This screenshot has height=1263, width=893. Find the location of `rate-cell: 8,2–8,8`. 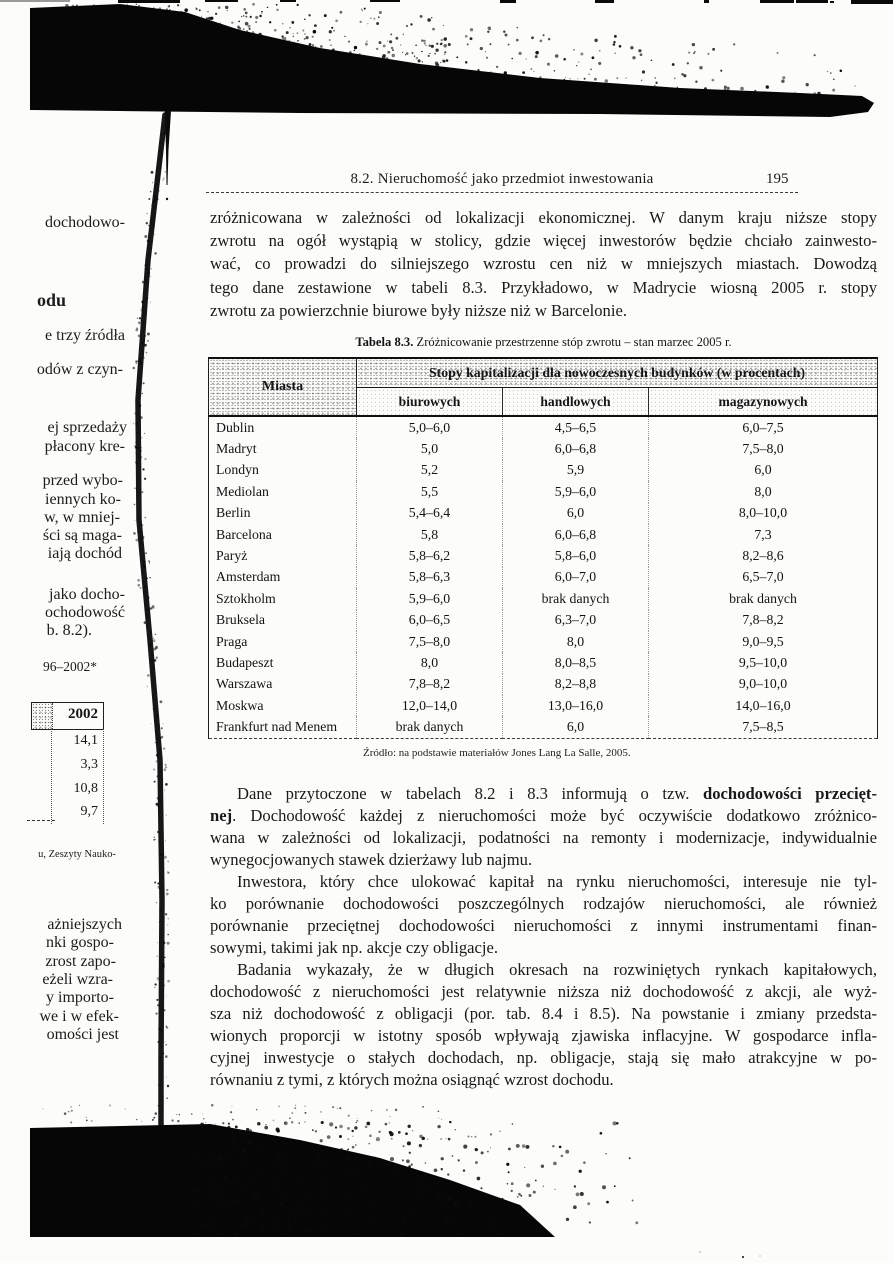

rate-cell: 8,2–8,8 is located at coordinates (575, 684).